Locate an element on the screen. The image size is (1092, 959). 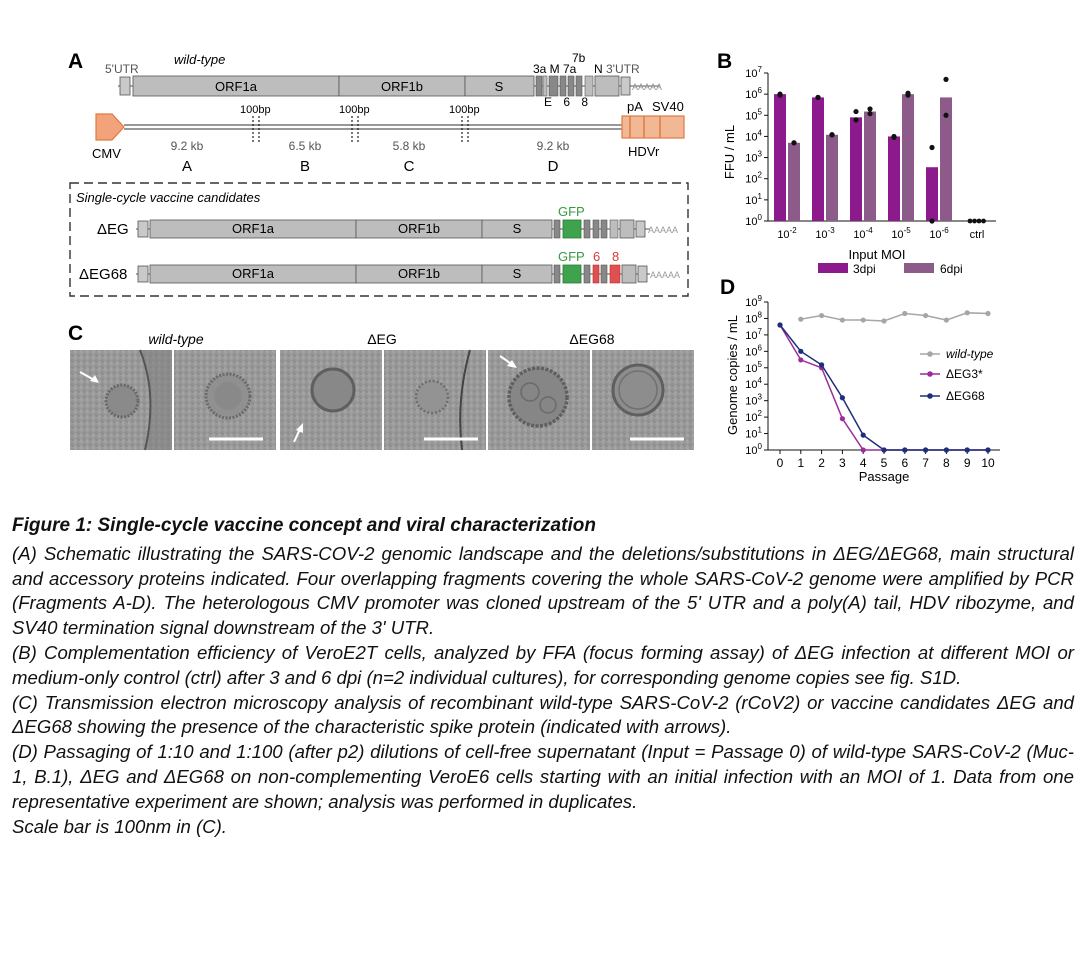
legend-3dpi-label: 3dpi is located at coordinates (864, 269).